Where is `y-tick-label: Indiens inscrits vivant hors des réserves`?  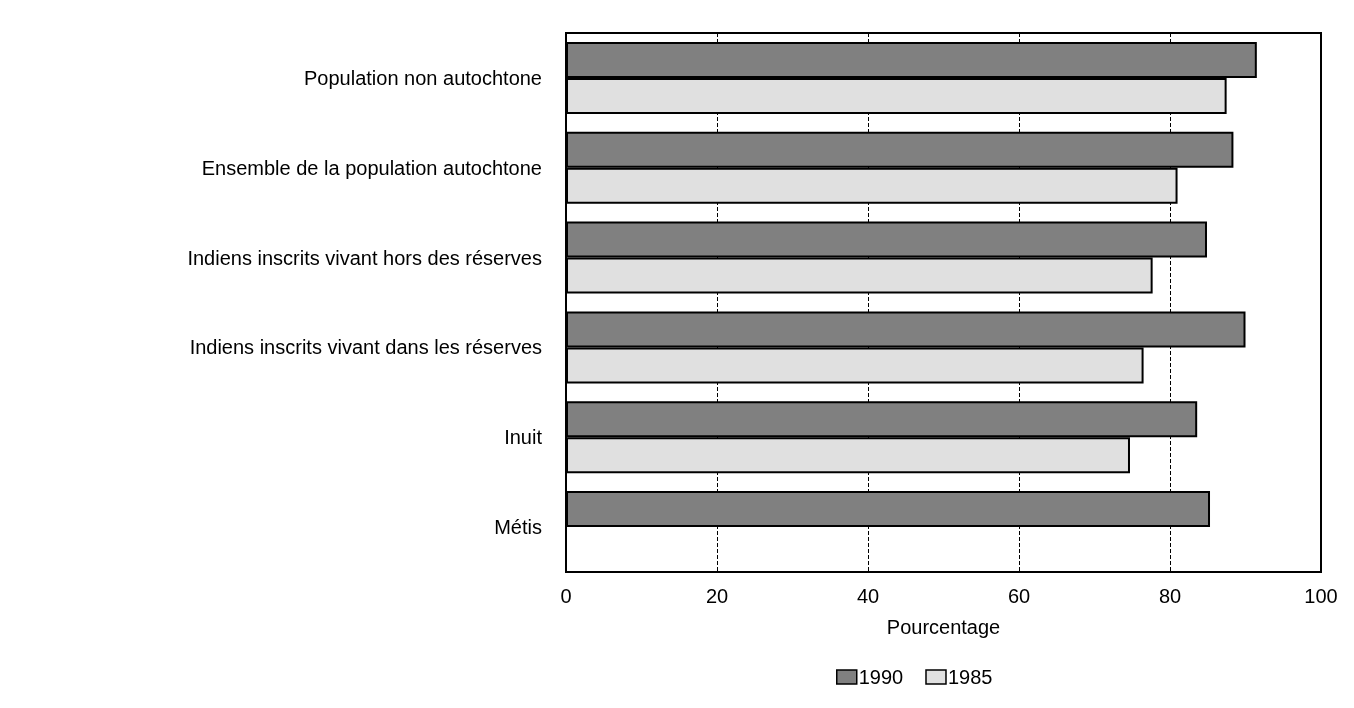
y-tick-label: Indiens inscrits vivant hors des réserves is located at coordinates (364, 257).